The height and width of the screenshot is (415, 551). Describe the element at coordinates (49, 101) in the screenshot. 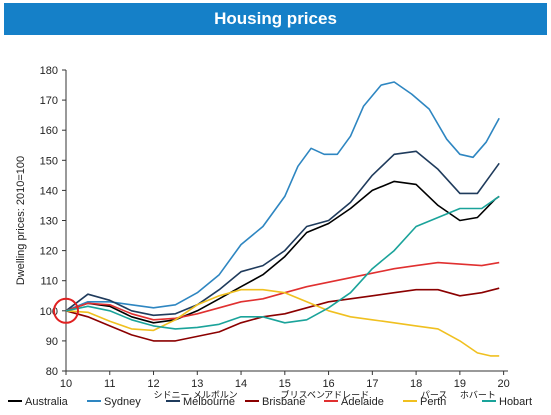

I see `y-tick-label: 170` at that location.